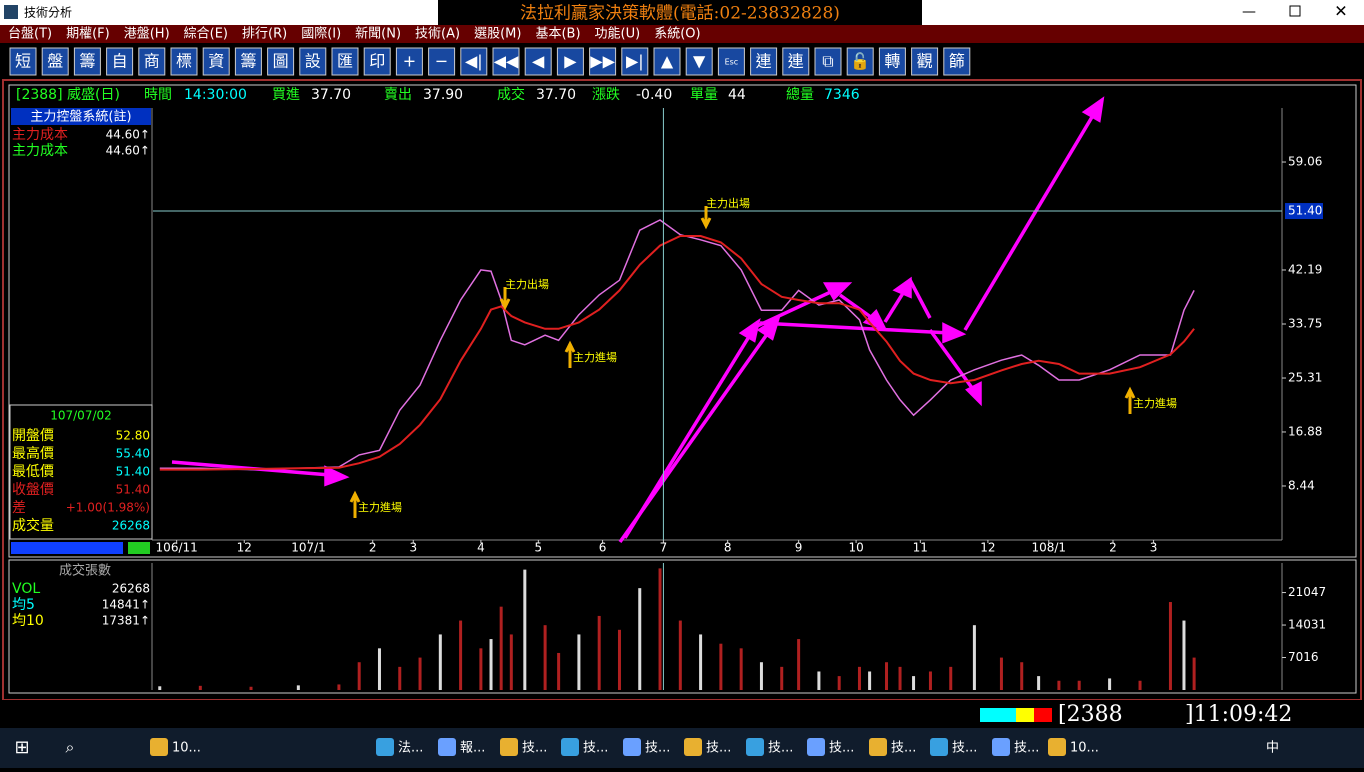 The width and height of the screenshot is (1364, 772). Describe the element at coordinates (664, 548) in the screenshot. I see `x-tick-label: 7` at that location.